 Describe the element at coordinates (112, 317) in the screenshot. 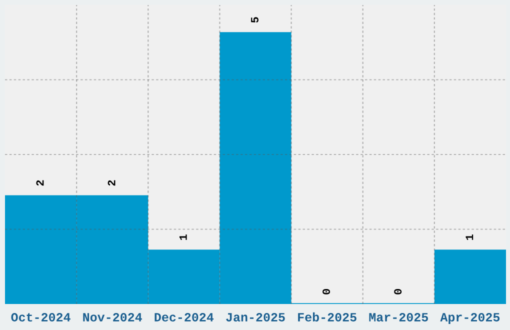

I see `x-tick-label: Nov-2024` at that location.